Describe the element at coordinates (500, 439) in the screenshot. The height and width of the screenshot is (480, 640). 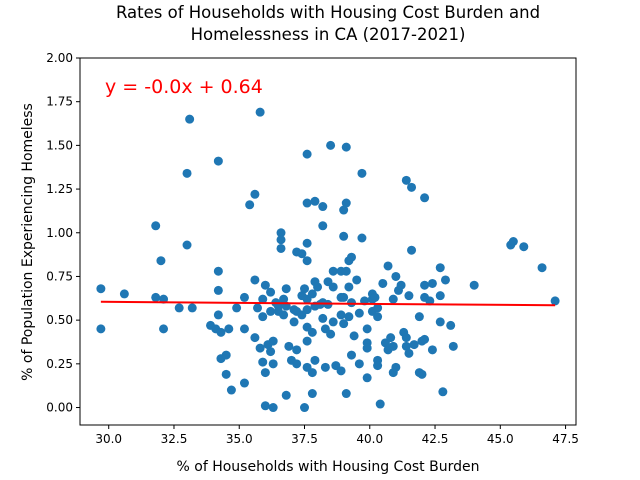
I see `x-tick-label: 45.0` at that location.